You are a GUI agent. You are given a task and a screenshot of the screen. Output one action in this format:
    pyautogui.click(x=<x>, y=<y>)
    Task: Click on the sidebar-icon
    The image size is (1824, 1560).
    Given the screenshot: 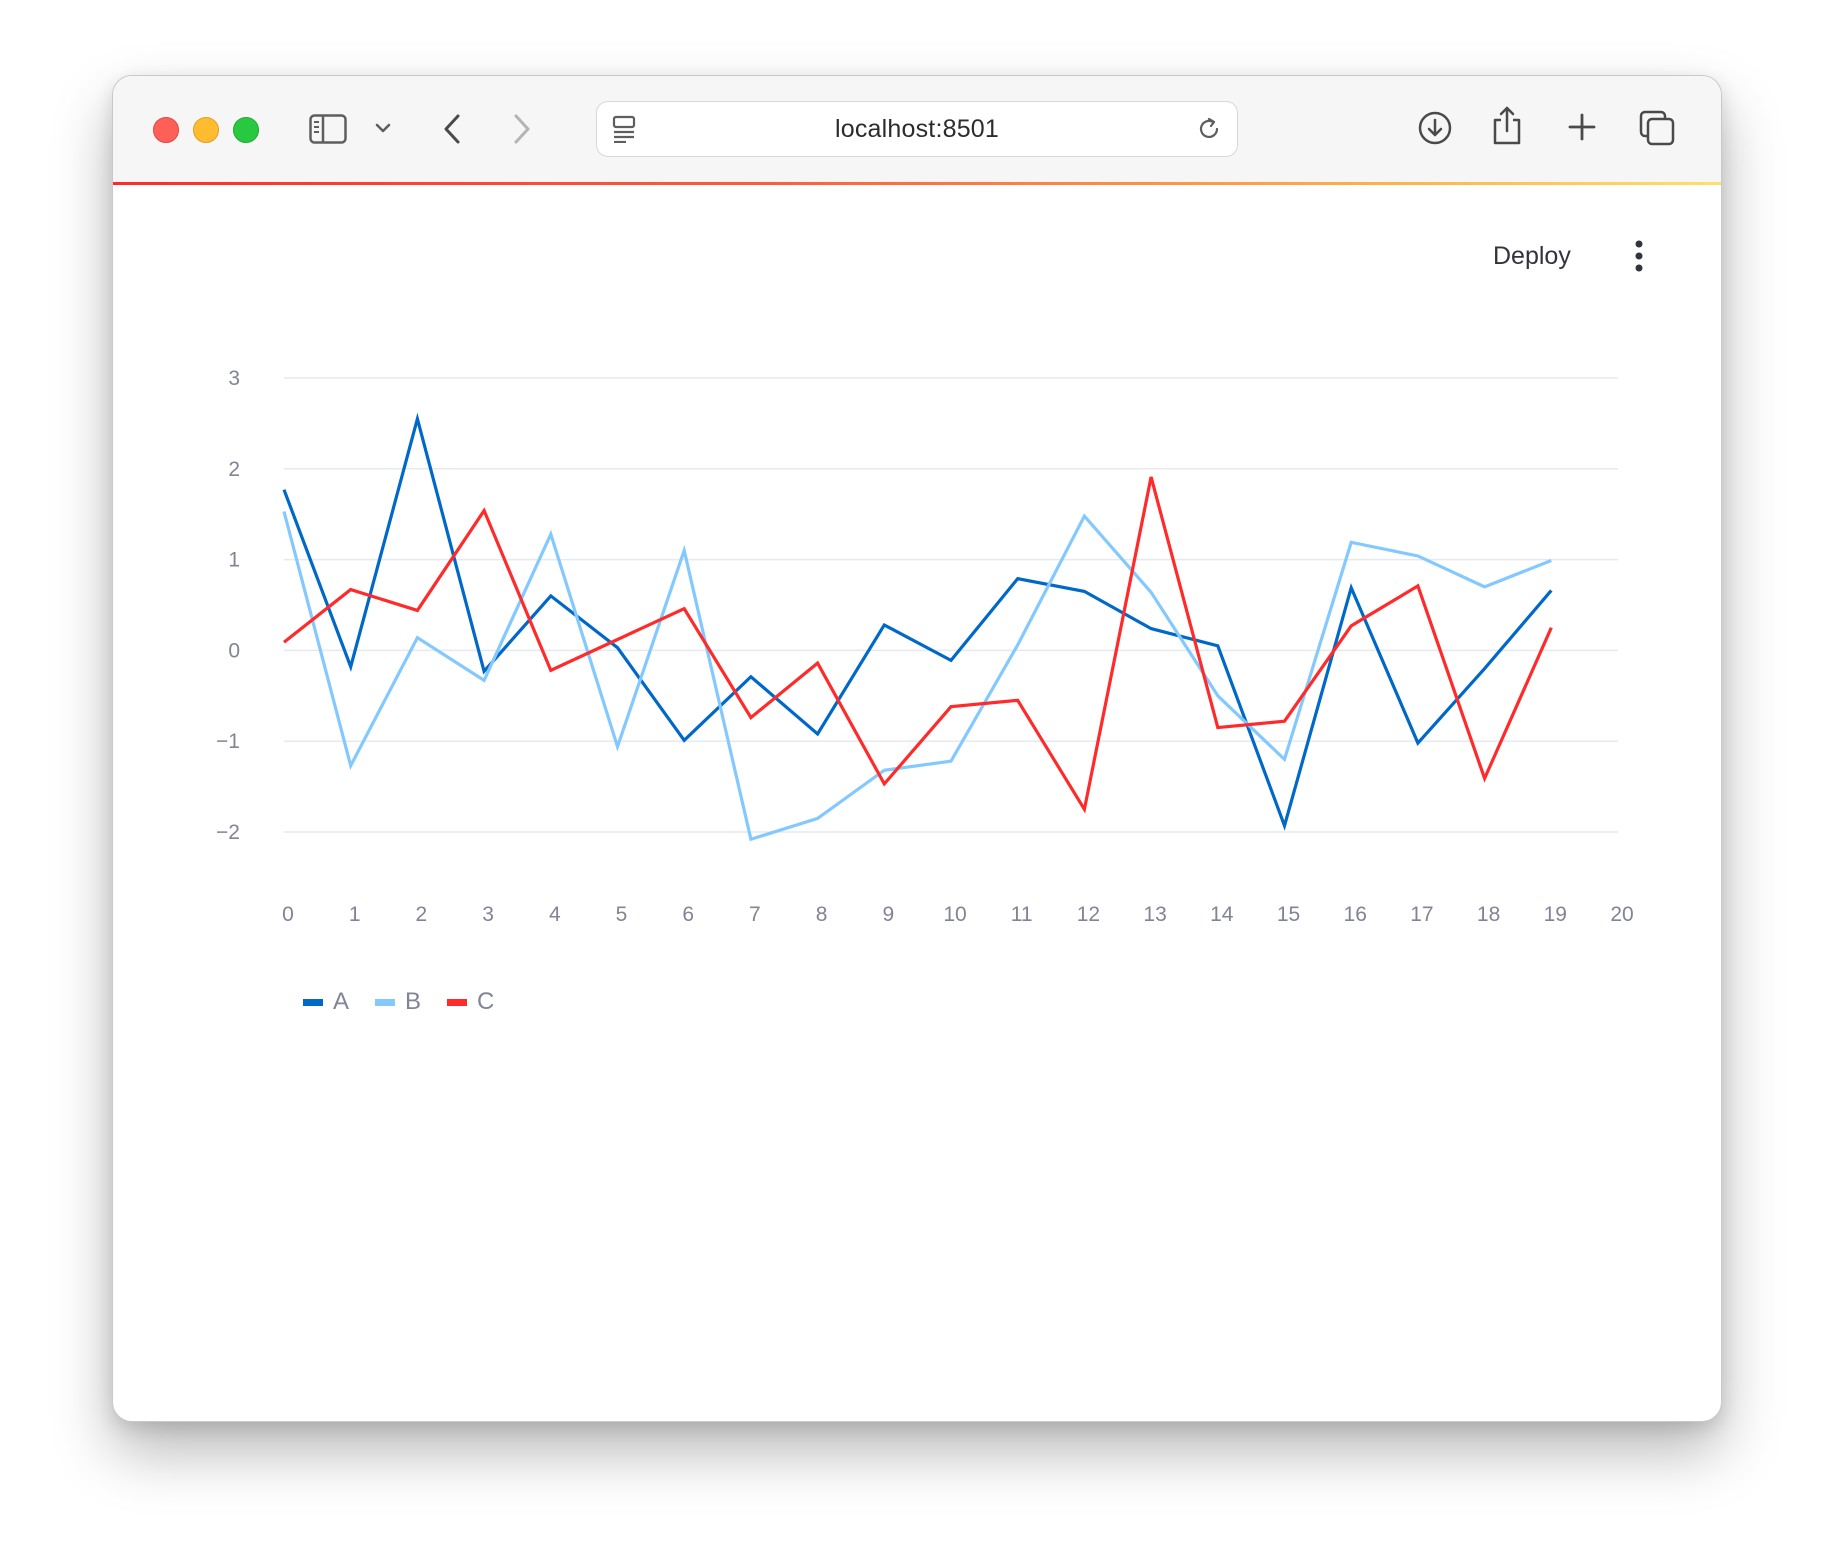 What is the action you would take?
    pyautogui.click(x=328, y=129)
    